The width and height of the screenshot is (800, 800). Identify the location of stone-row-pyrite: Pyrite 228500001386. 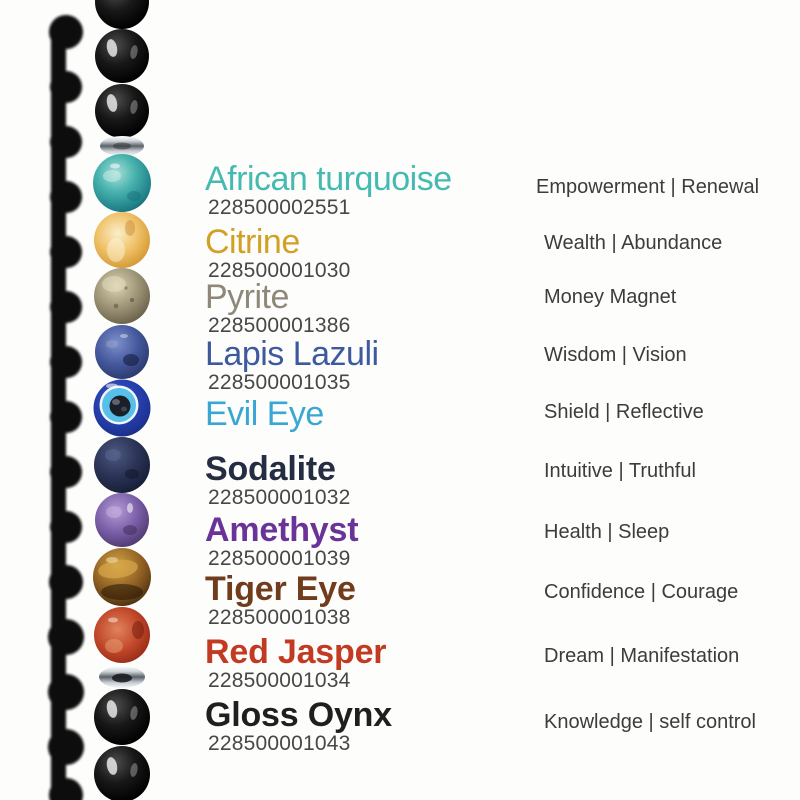
(375, 308).